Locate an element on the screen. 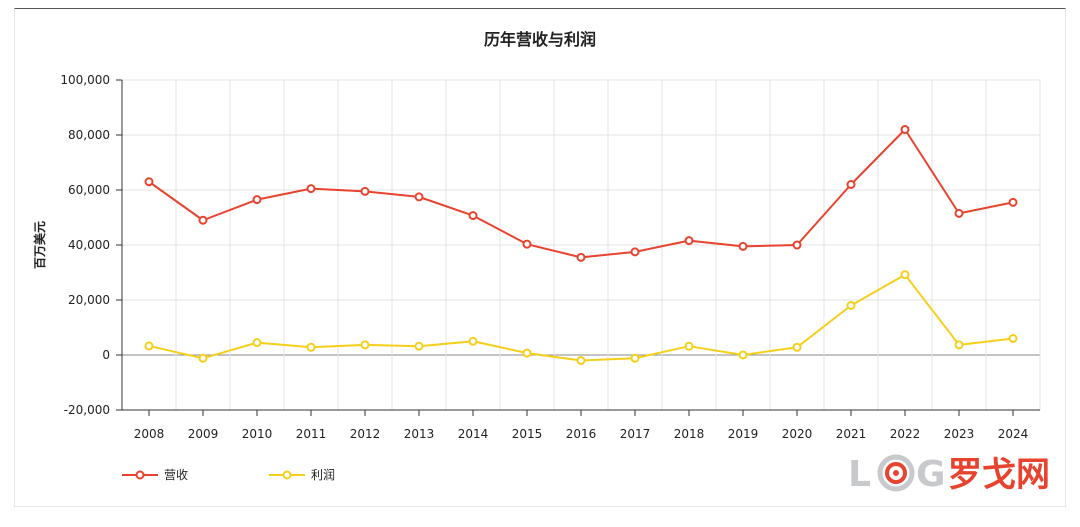  x-tick-label: 2009 is located at coordinates (203, 434).